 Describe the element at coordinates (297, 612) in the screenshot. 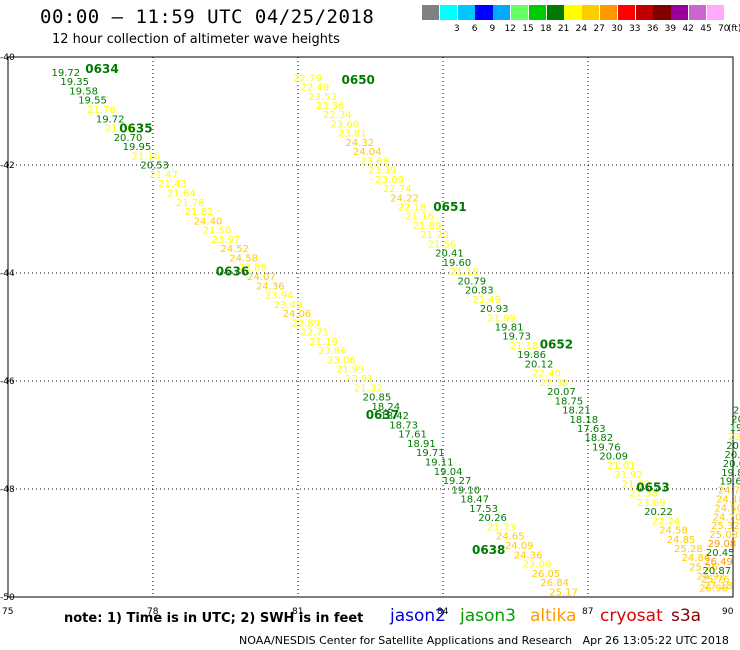

I see `longitude-tick-label: 81` at that location.